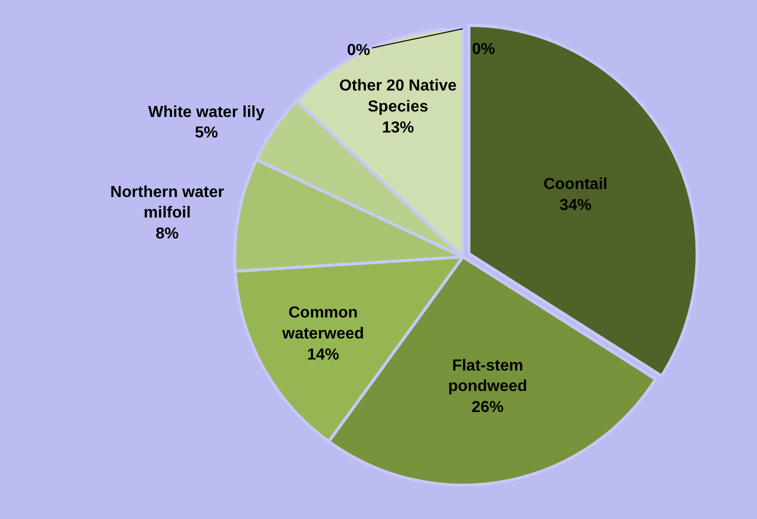 This screenshot has width=757, height=519. Describe the element at coordinates (167, 203) in the screenshot. I see `slice-label: Northern water milfoil` at that location.